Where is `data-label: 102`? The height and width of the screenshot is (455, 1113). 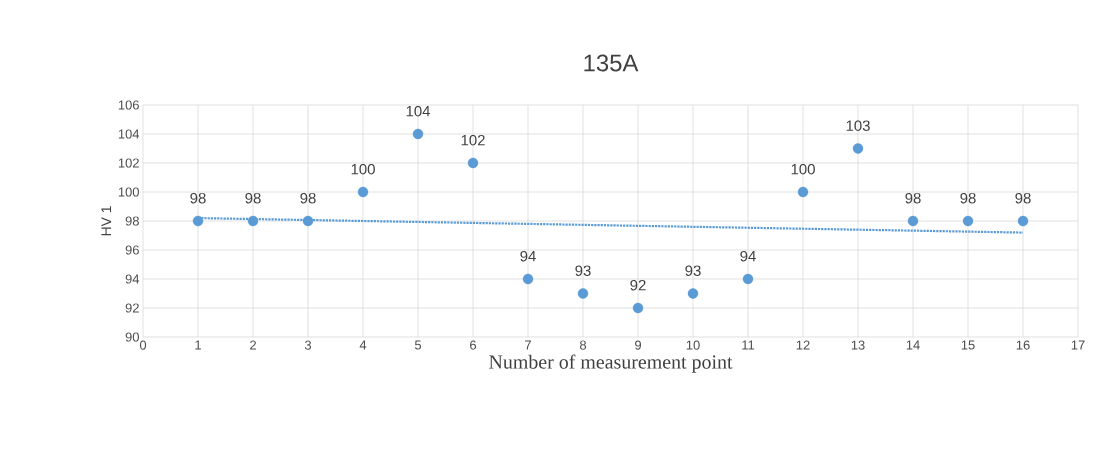
data-label: 102 is located at coordinates (473, 140).